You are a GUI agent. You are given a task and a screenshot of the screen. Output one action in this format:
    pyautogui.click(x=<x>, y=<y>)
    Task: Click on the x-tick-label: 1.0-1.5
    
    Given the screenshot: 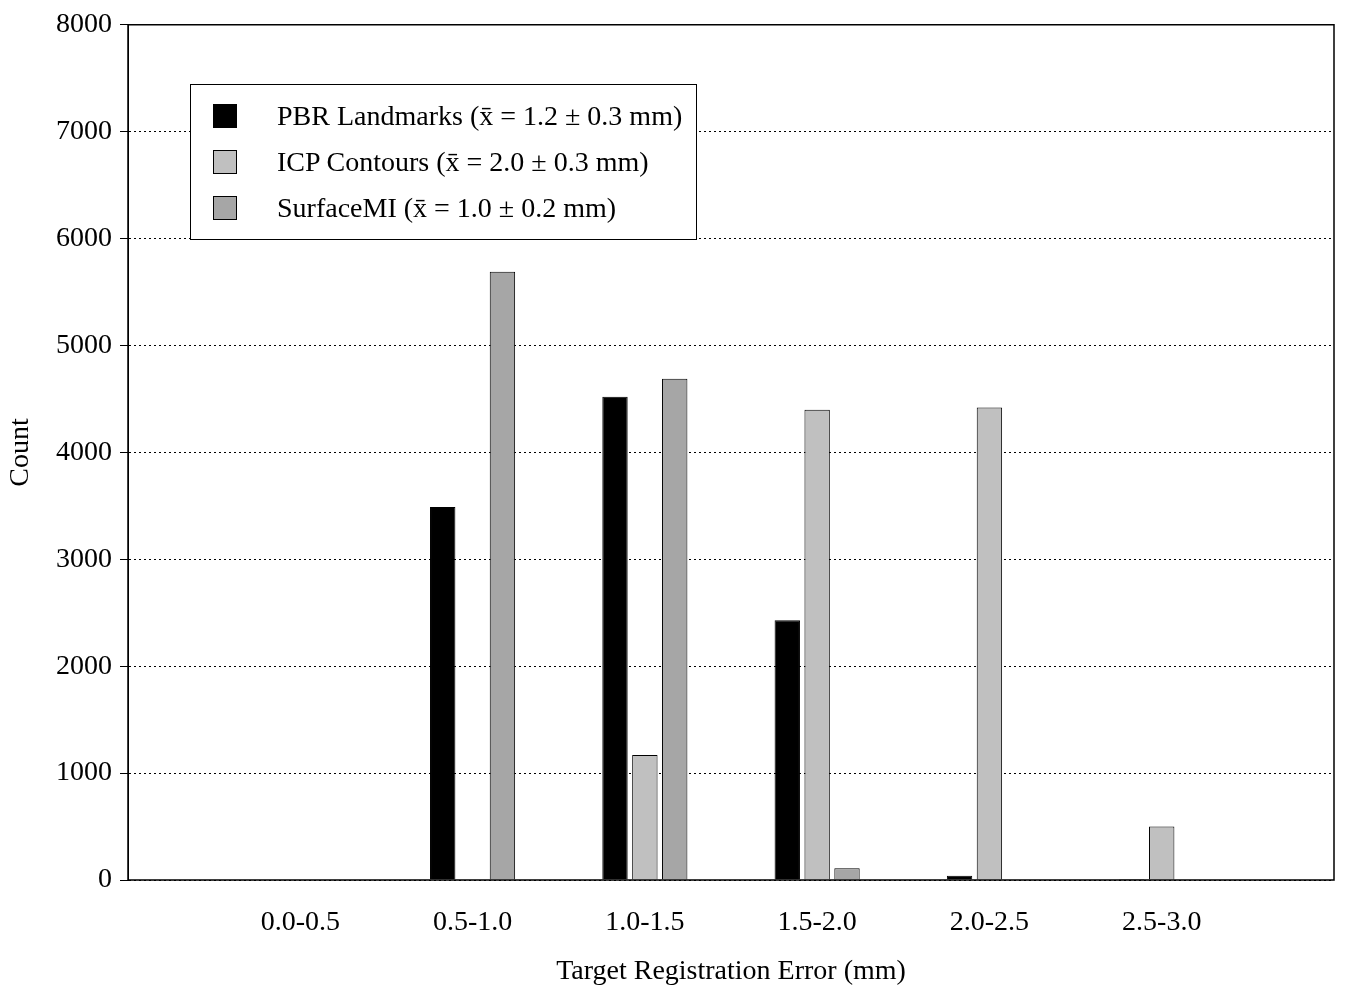 What is the action you would take?
    pyautogui.click(x=645, y=921)
    